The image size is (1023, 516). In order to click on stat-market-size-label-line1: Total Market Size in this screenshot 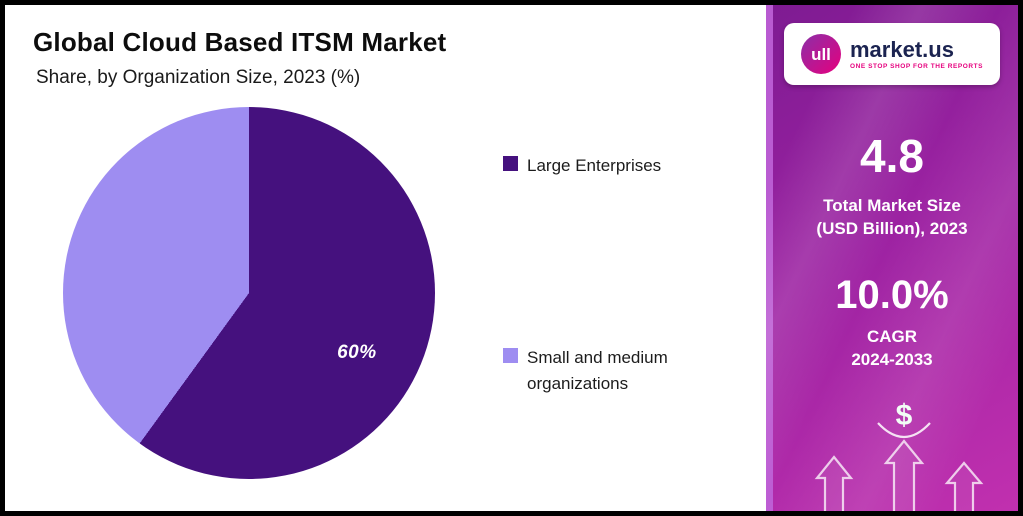, I will do `click(892, 205)`.